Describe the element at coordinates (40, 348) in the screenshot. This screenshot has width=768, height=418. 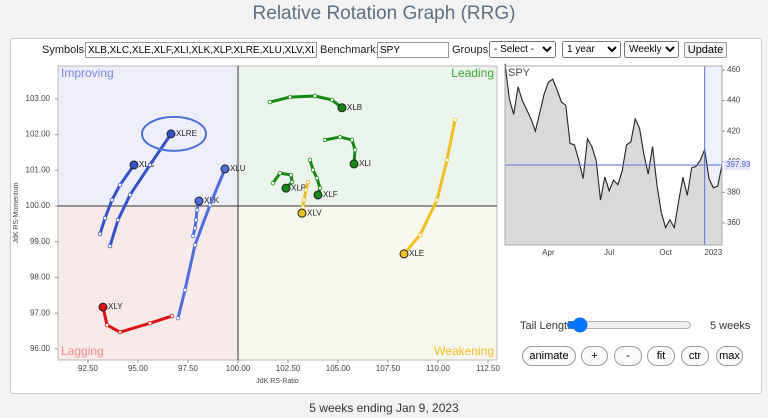
I see `y-tick-label: 96.00` at that location.